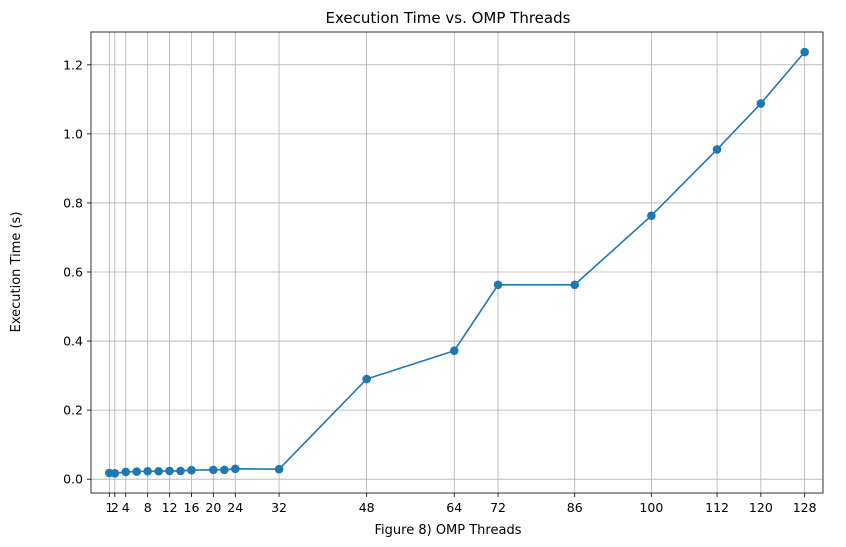  Describe the element at coordinates (73, 479) in the screenshot. I see `y-tick-label: 0.0` at that location.